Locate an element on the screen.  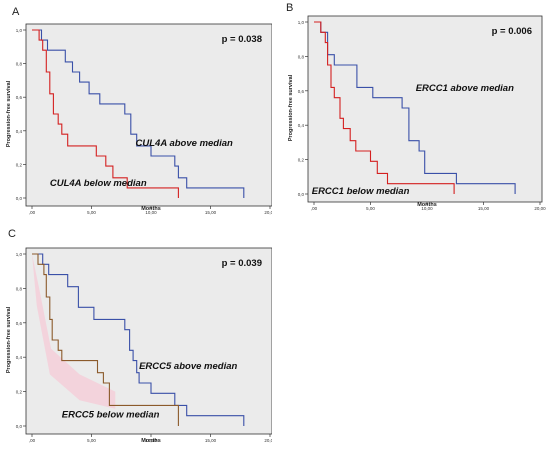
curve-annotation: ERCC1 below median is located at coordinates (361, 191).